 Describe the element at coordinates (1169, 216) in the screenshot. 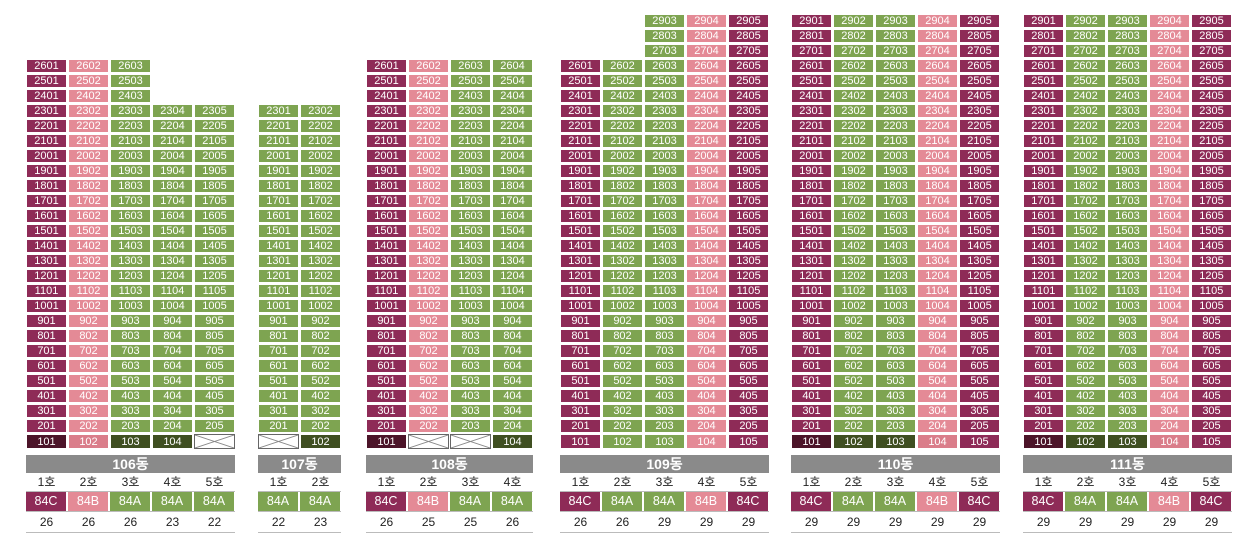

I see `unit-cell: 1604` at that location.